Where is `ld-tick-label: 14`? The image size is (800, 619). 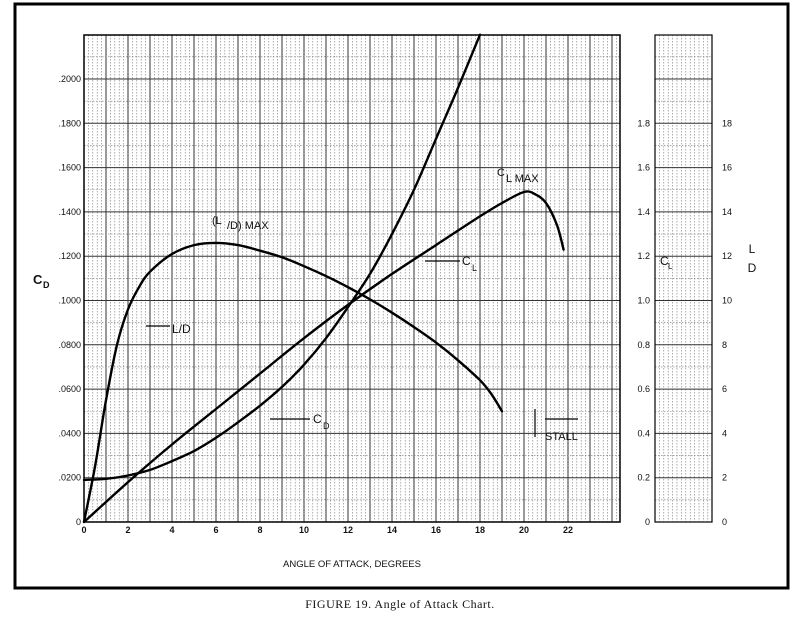
ld-tick-label: 14 is located at coordinates (727, 212).